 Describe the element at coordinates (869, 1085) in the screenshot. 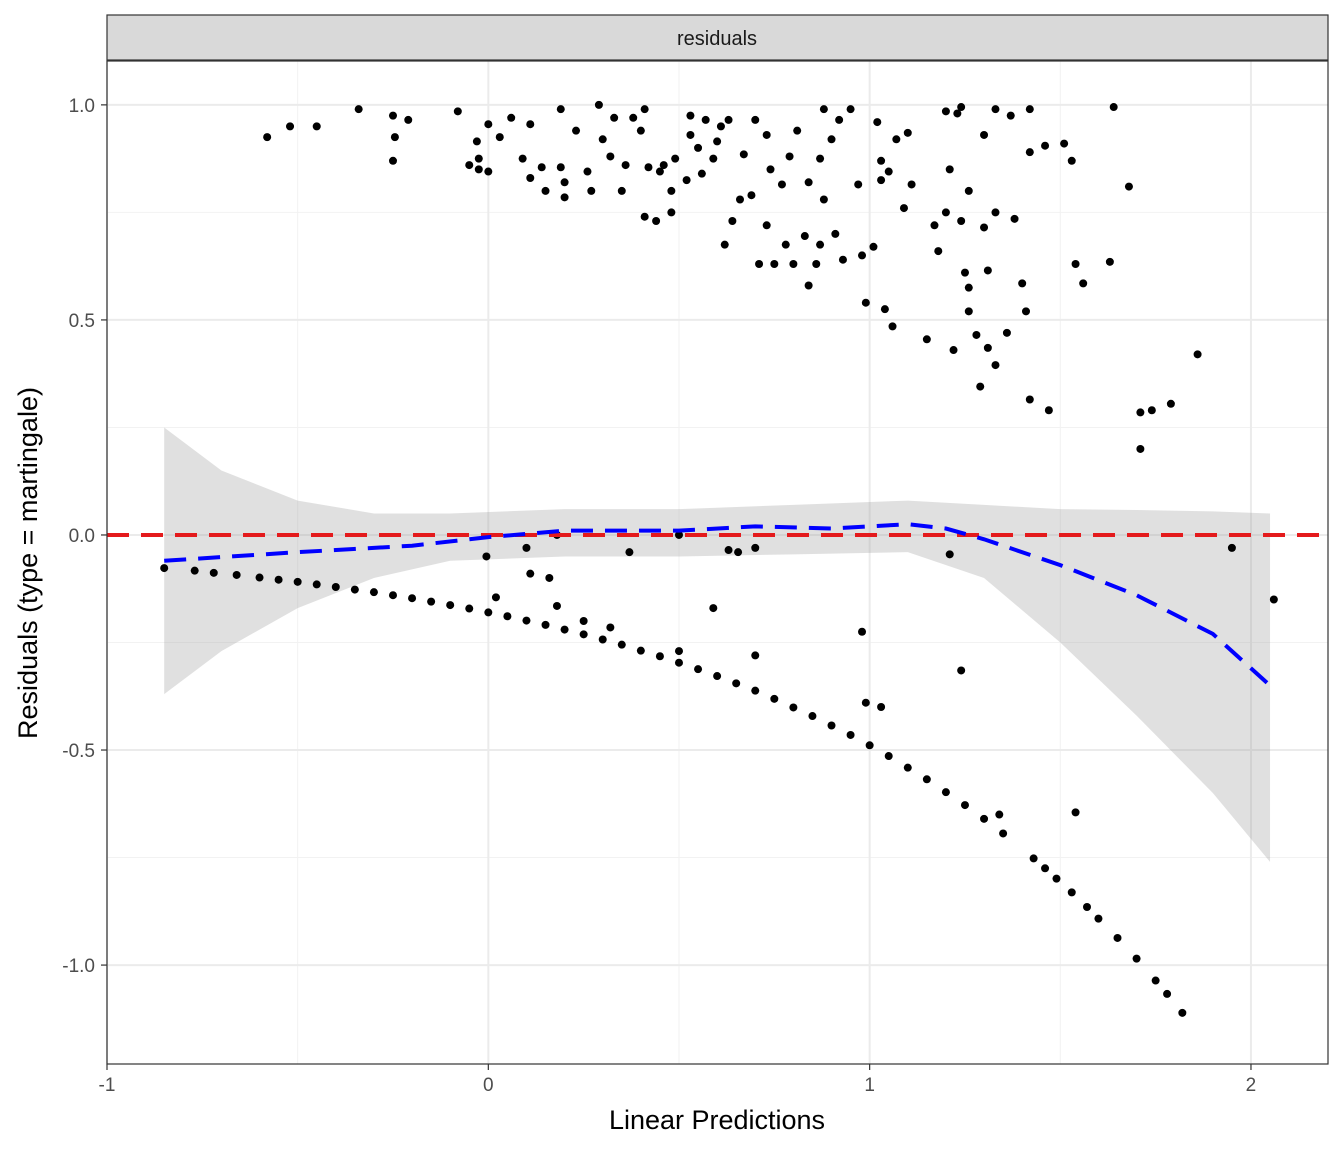

I see `x-tick-label: 1` at that location.